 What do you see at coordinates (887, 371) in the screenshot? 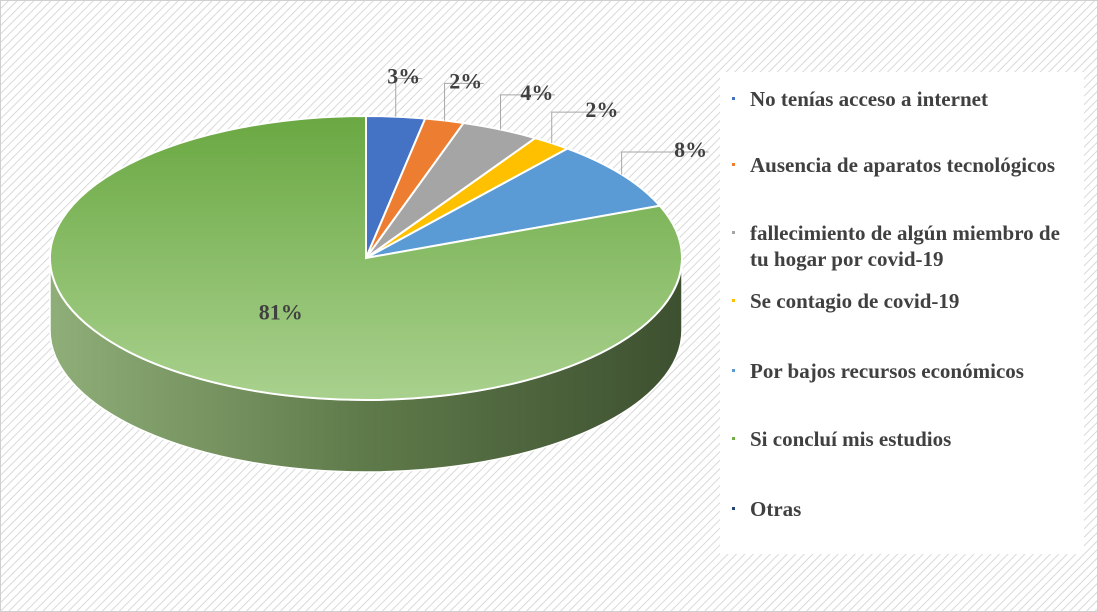
I see `legend-label: Por bajos recursos económicos` at bounding box center [887, 371].